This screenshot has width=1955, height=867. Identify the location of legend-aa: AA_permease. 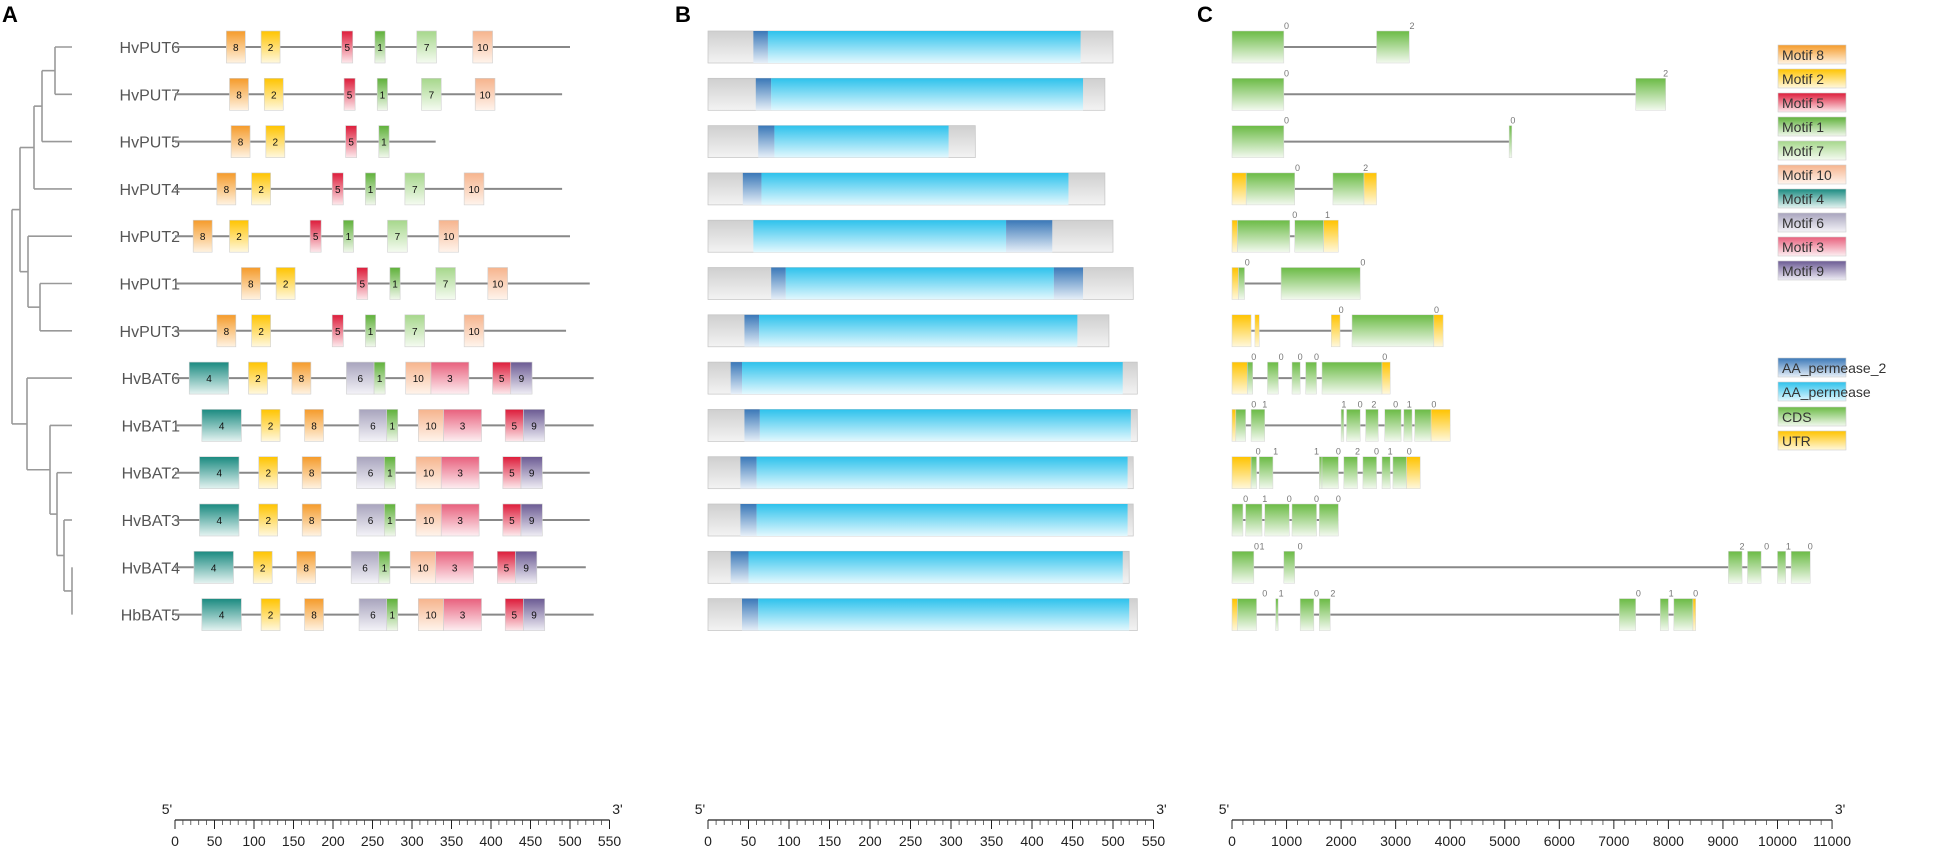
(1824, 391).